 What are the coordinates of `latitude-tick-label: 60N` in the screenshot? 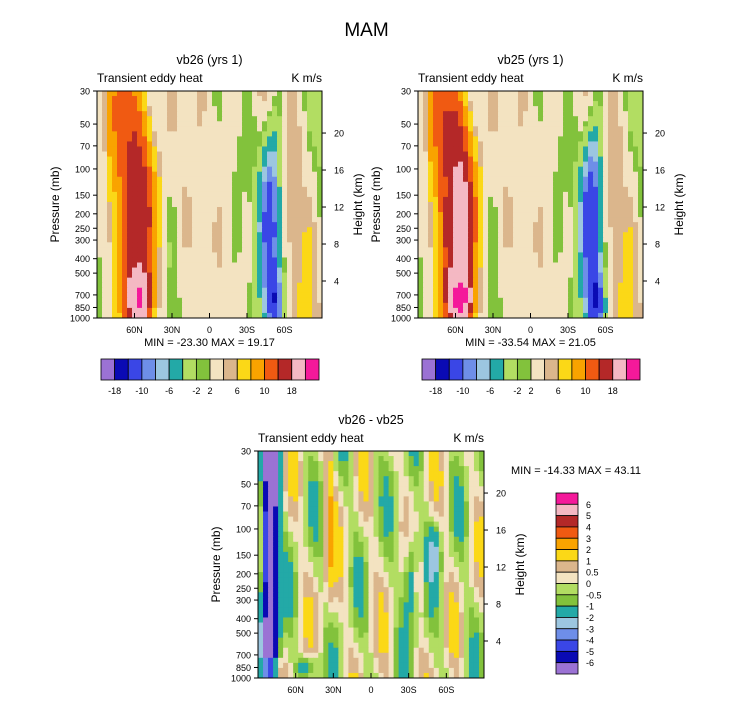 It's located at (455, 330).